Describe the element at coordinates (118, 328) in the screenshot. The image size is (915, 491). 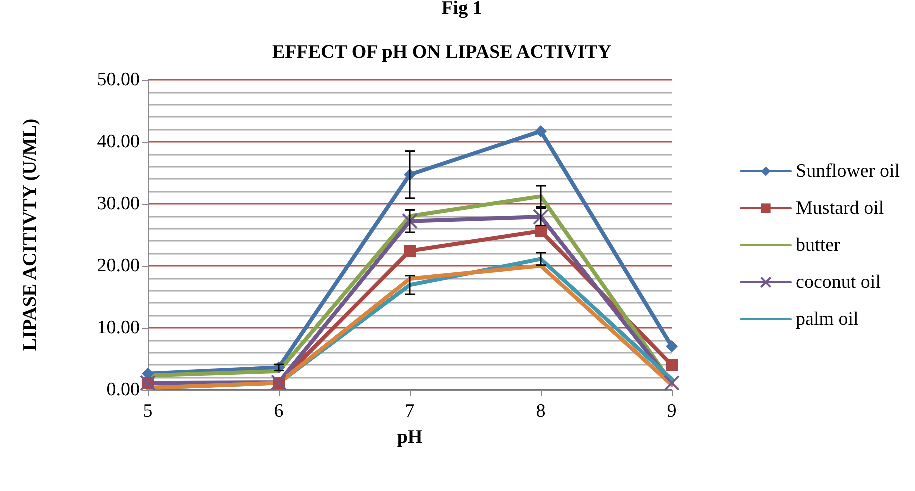
I see `y-tick-label: 10.00` at that location.